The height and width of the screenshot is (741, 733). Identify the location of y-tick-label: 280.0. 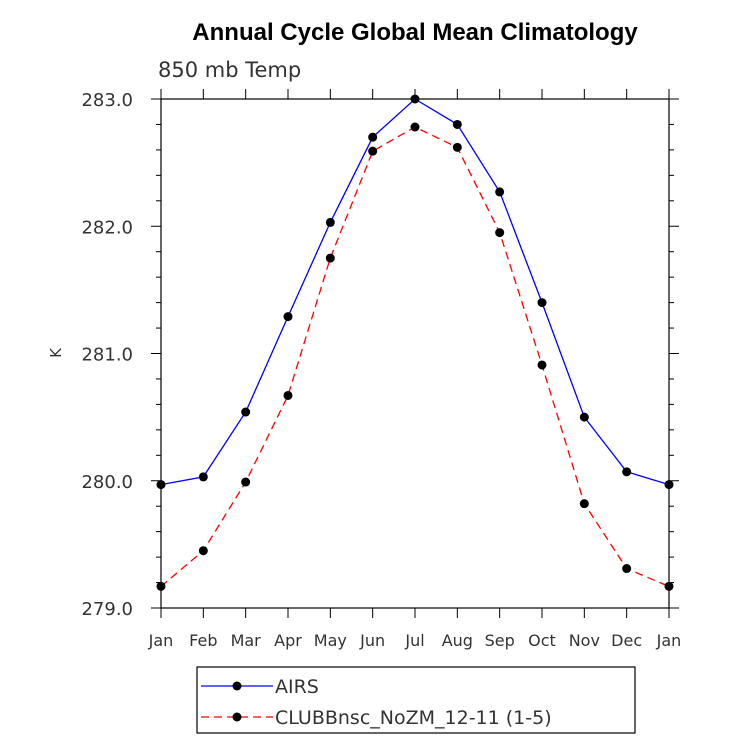
(107, 482).